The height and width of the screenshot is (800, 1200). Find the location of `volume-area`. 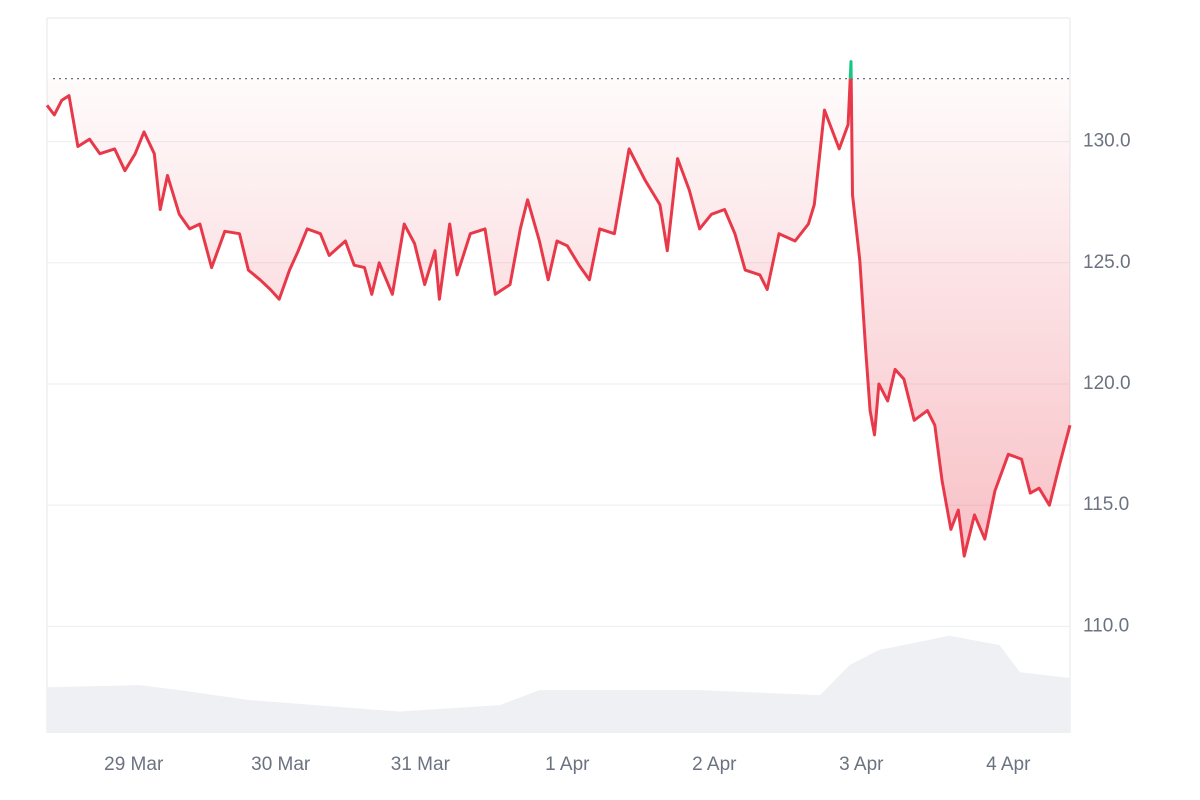

volume-area is located at coordinates (558, 684).